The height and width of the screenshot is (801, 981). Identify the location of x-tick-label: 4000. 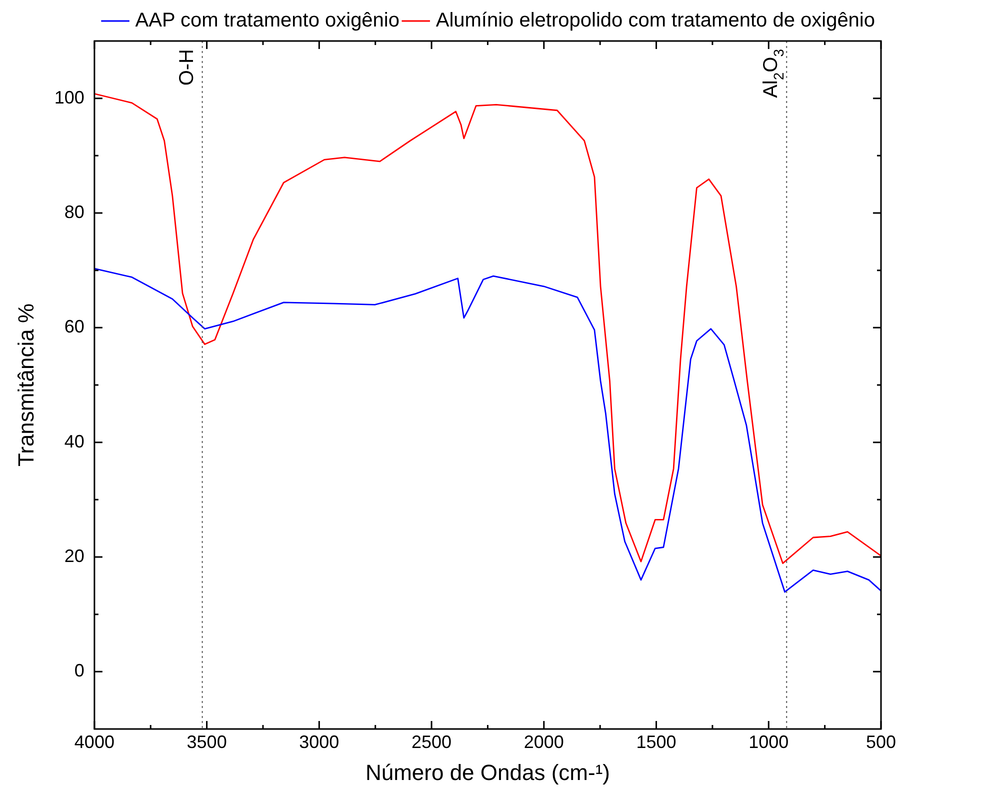
(94, 742).